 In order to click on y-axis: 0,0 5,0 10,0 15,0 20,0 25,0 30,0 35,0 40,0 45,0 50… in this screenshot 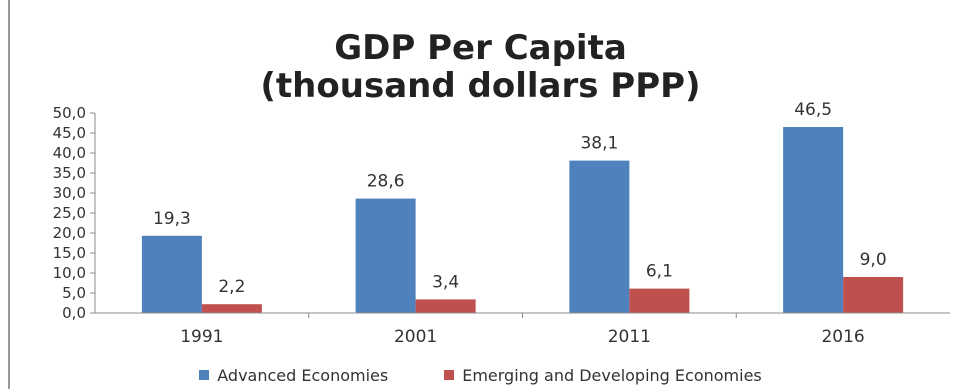, I will do `click(74, 213)`.